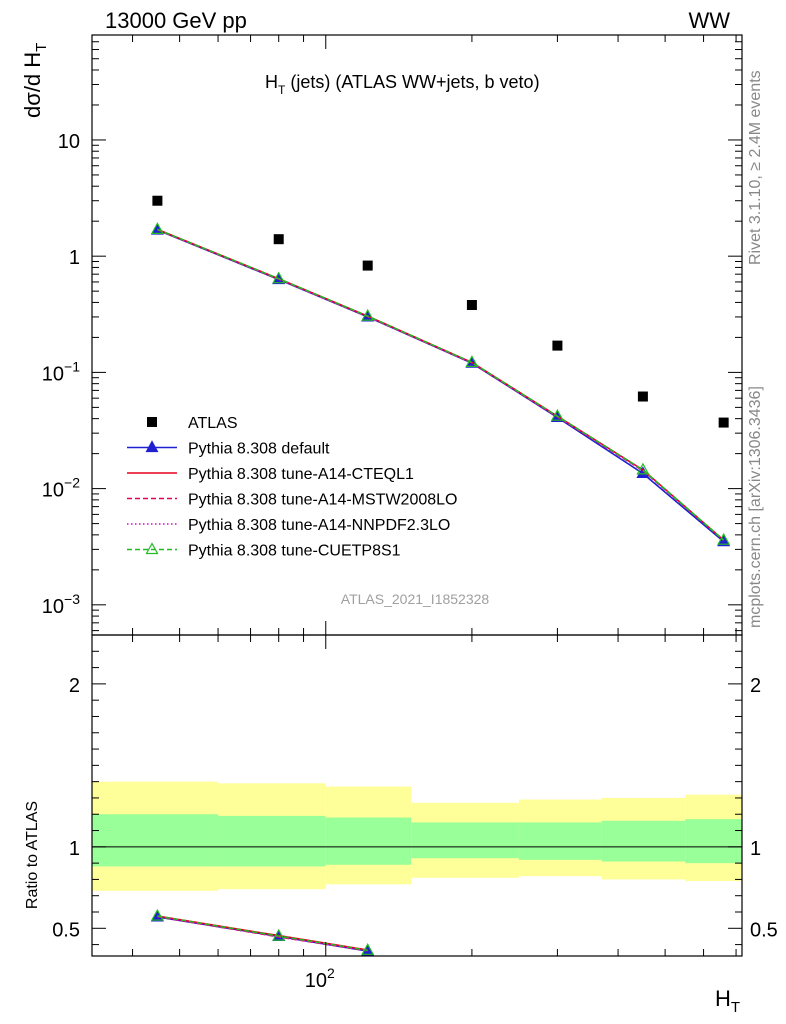 This screenshot has height=1024, width=786. I want to click on y-tick-label: 10⁻³, so click(61, 604).